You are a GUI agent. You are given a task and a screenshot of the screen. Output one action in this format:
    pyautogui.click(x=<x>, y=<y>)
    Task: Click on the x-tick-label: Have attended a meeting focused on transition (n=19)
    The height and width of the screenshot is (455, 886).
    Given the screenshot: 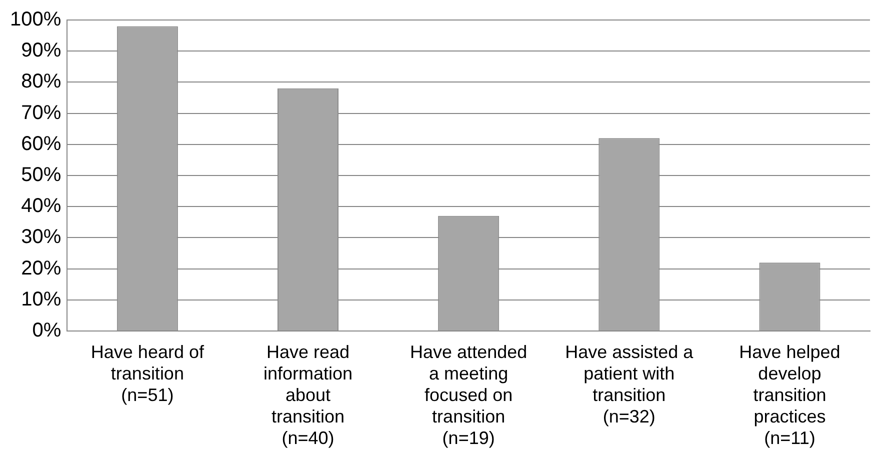 What is the action you would take?
    pyautogui.click(x=469, y=395)
    